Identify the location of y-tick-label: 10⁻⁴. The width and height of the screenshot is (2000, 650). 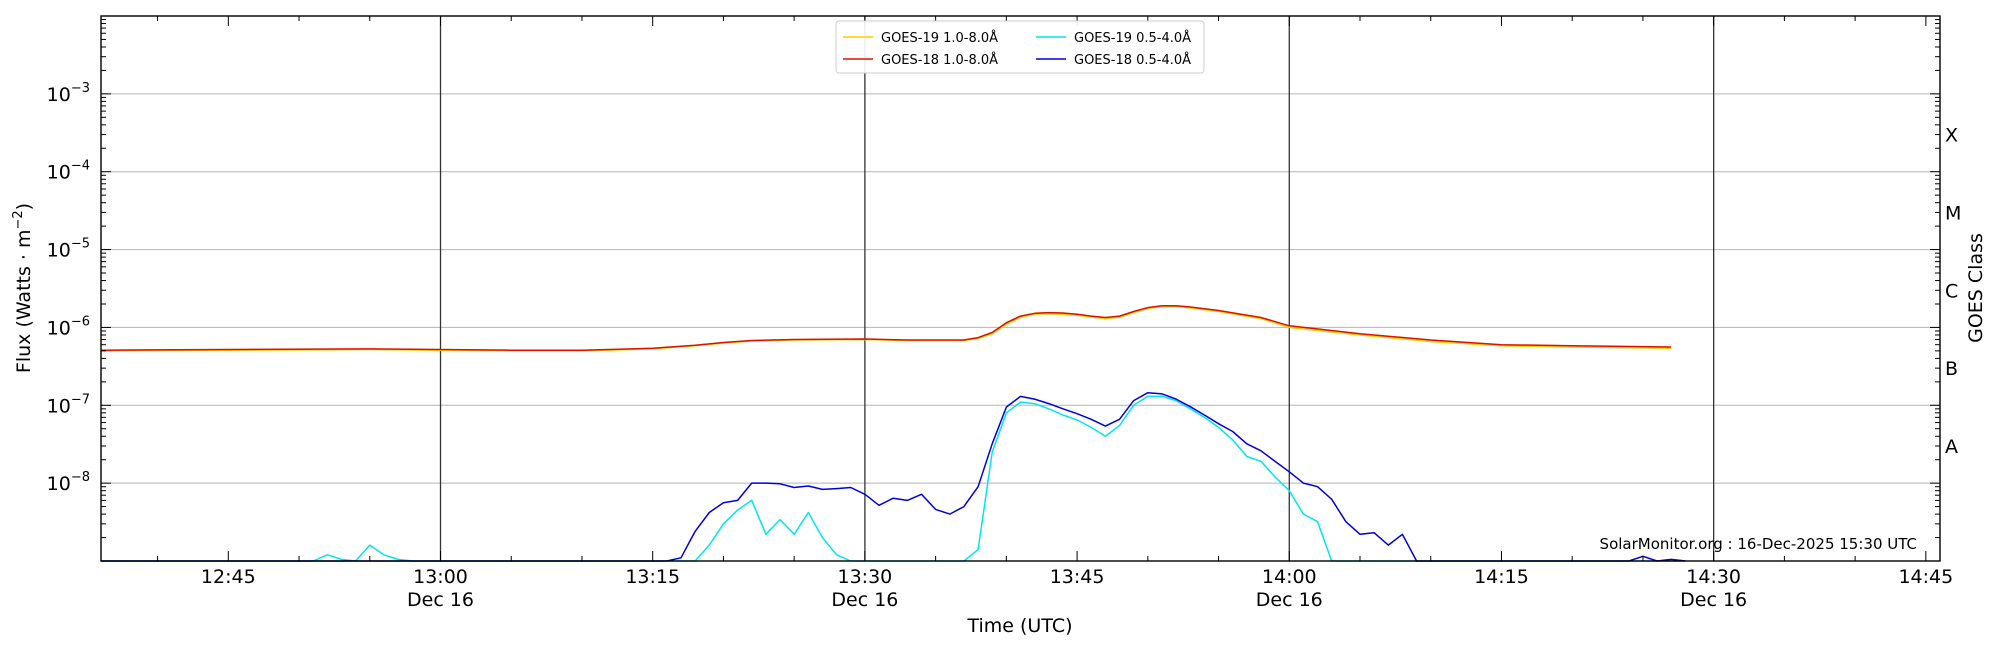
(68, 171).